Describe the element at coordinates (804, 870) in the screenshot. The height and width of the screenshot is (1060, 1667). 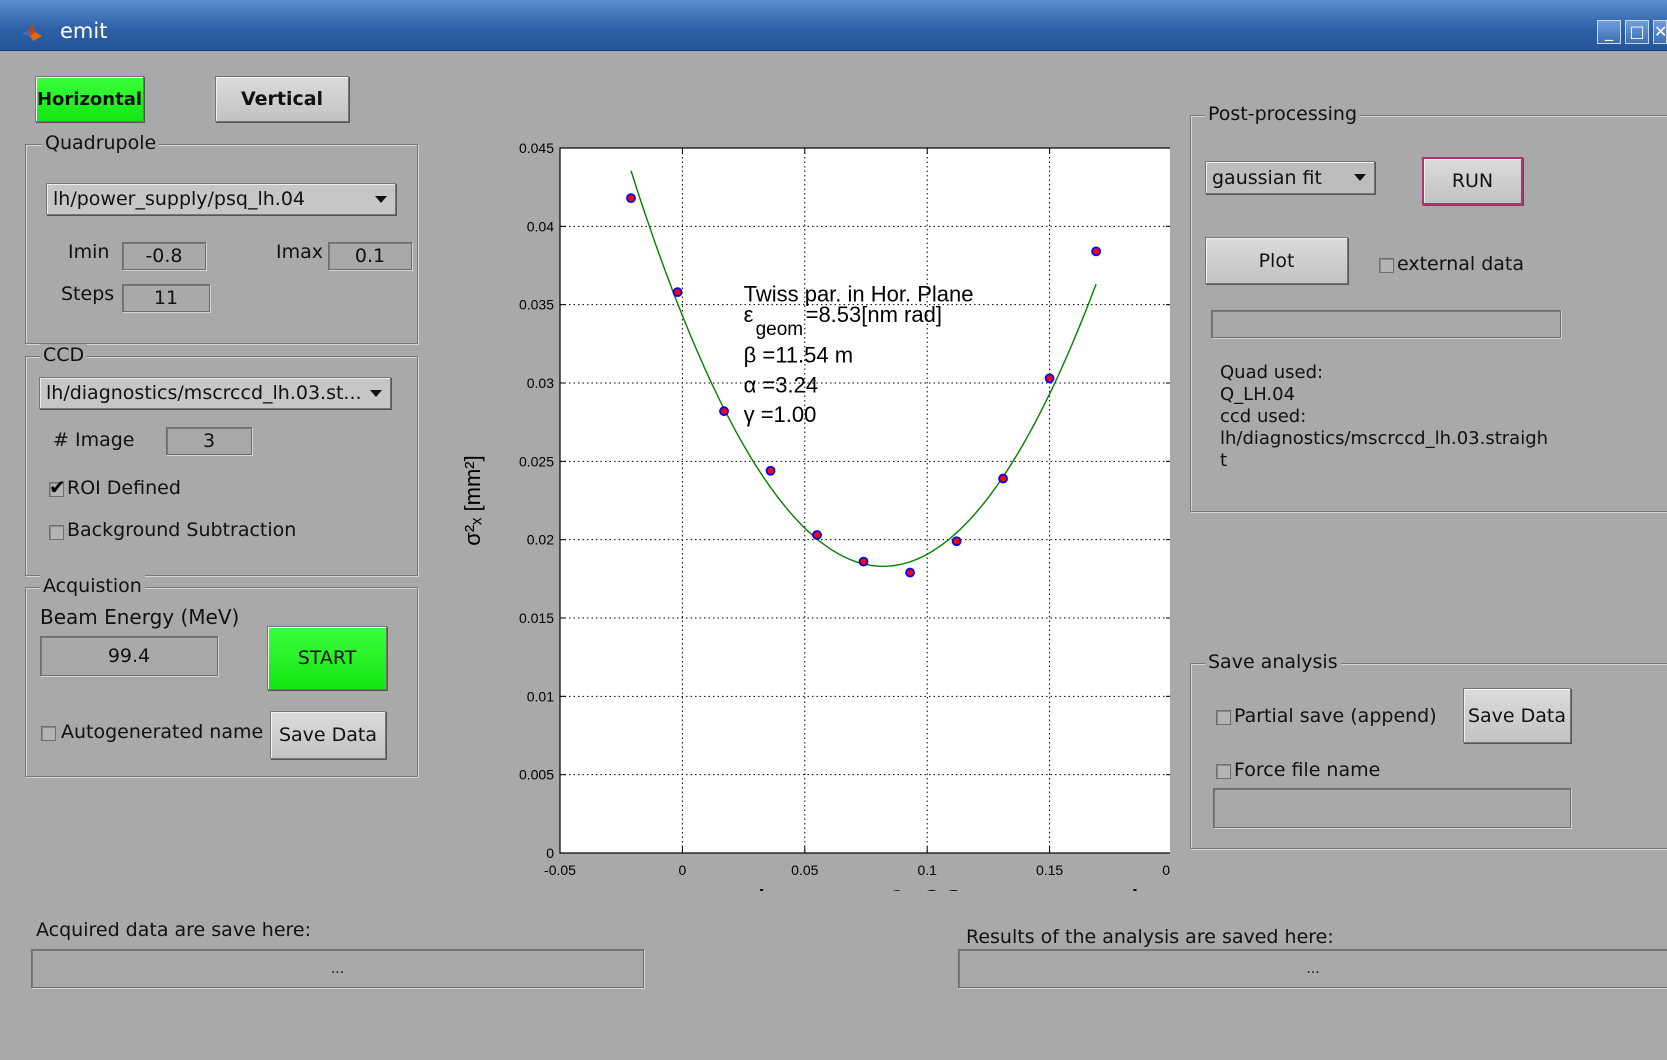
I see `x-tick-label: 0.05` at that location.